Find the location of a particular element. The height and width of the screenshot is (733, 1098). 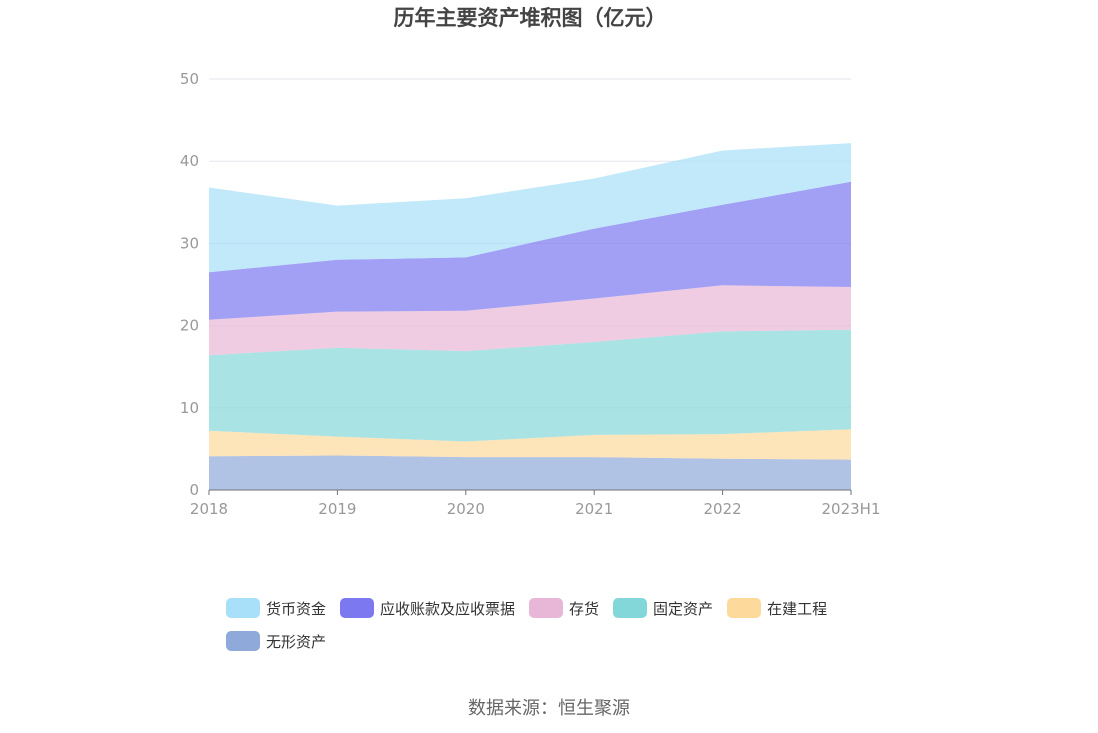

legend-item: 固定资产 is located at coordinates (663, 608).